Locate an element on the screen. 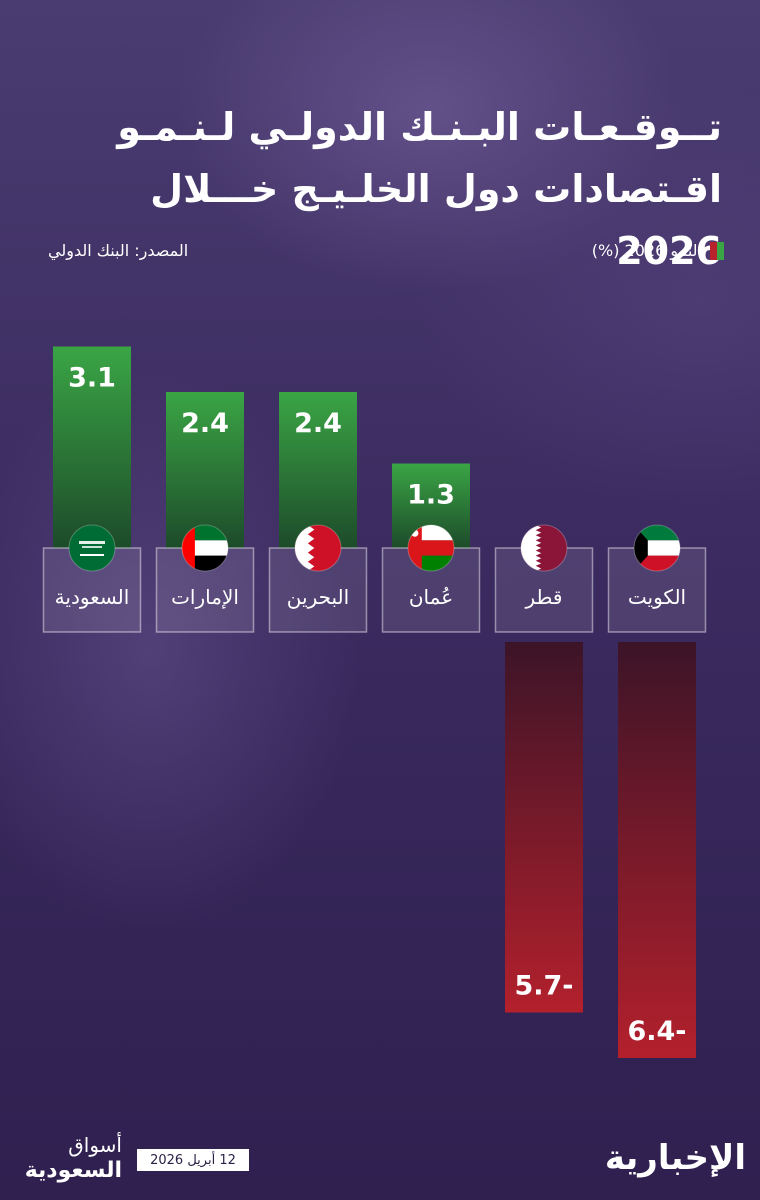  country-box: السعودية is located at coordinates (92, 578).